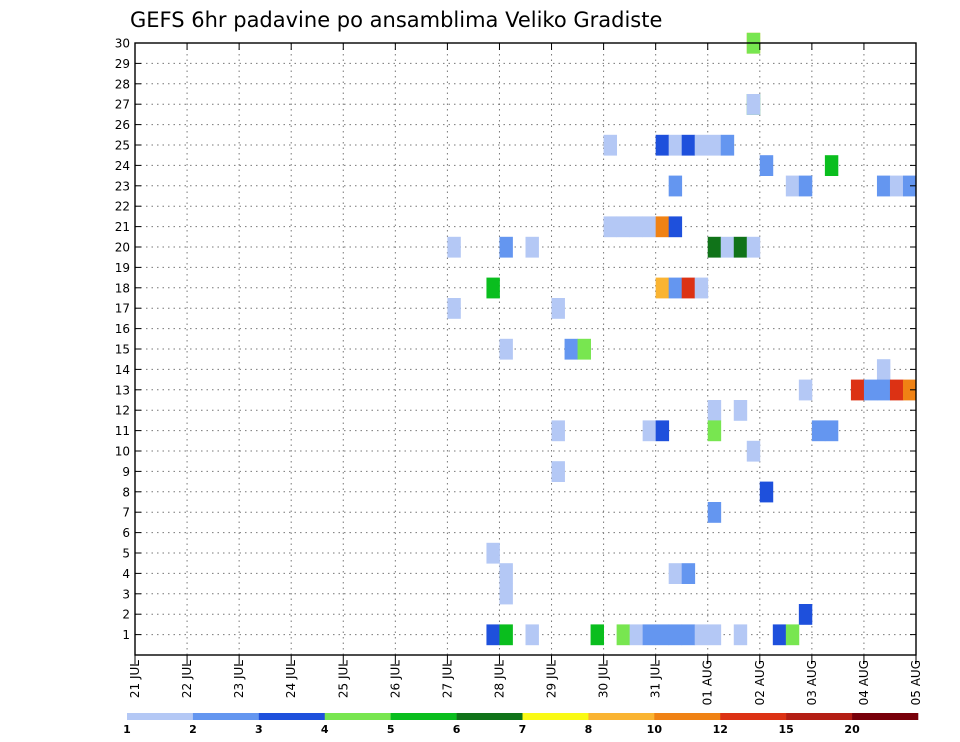  What do you see at coordinates (916, 682) in the screenshot?
I see `x-tick-label: 05 AUG` at bounding box center [916, 682].